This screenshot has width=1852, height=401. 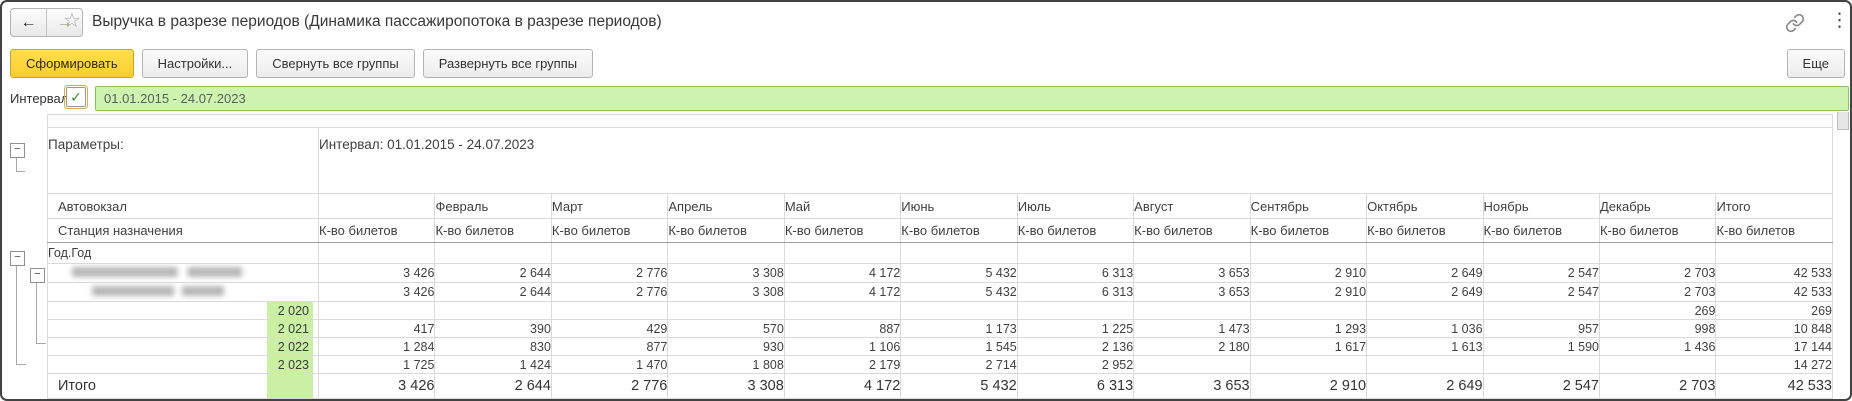 What do you see at coordinates (1425, 206) in the screenshot?
I see `month-header-cell: Октябрь` at bounding box center [1425, 206].